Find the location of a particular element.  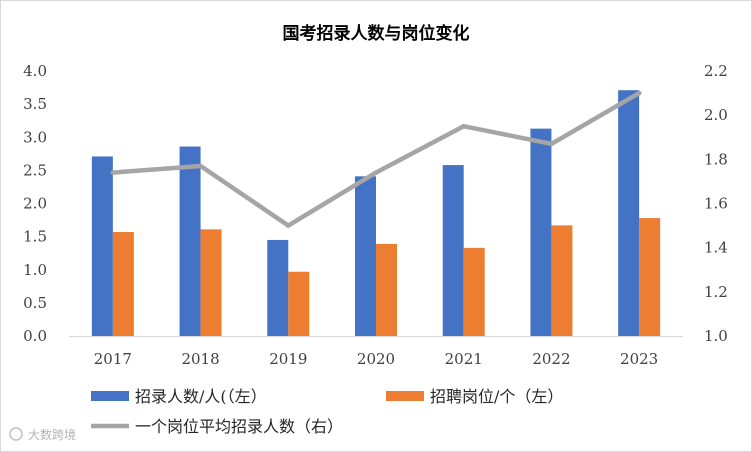

x-tick-label: 2018 is located at coordinates (200, 359).